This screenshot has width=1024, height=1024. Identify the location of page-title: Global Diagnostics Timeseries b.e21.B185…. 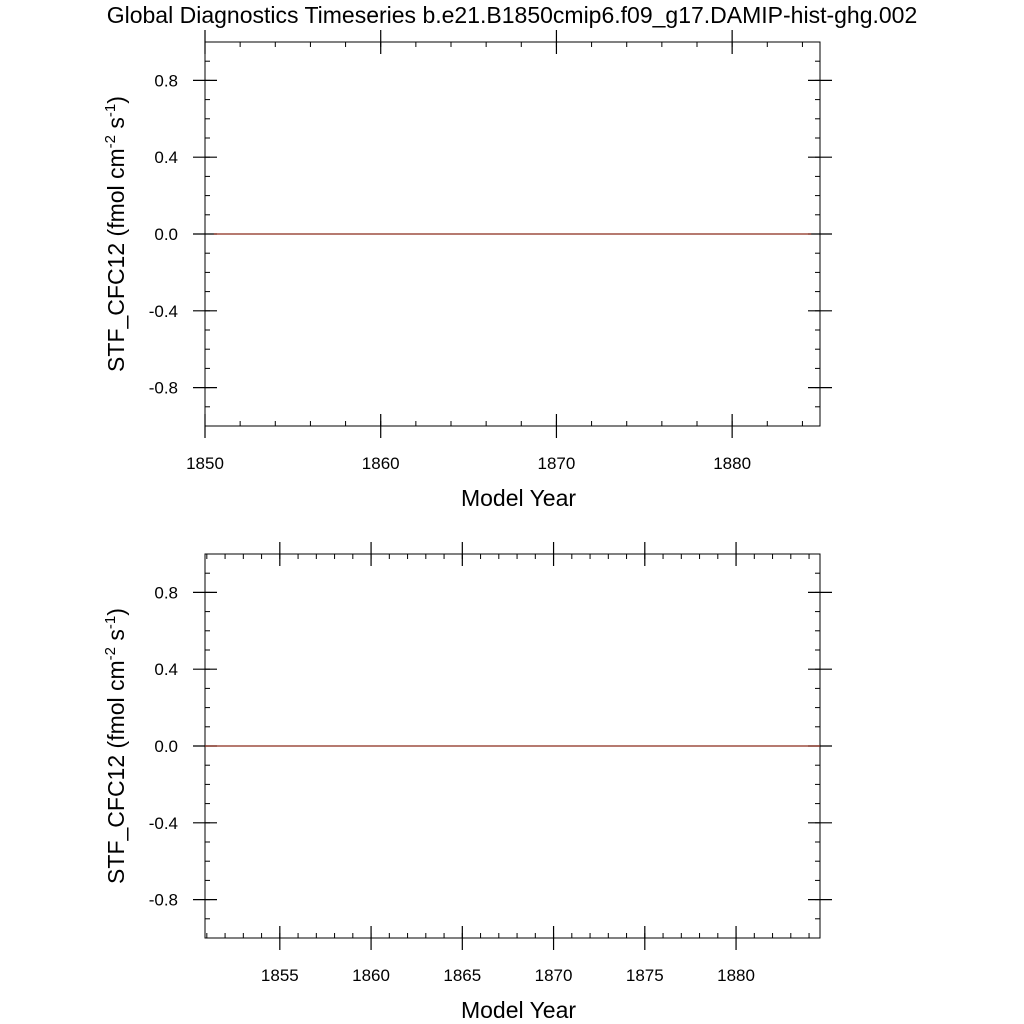
(512, 15).